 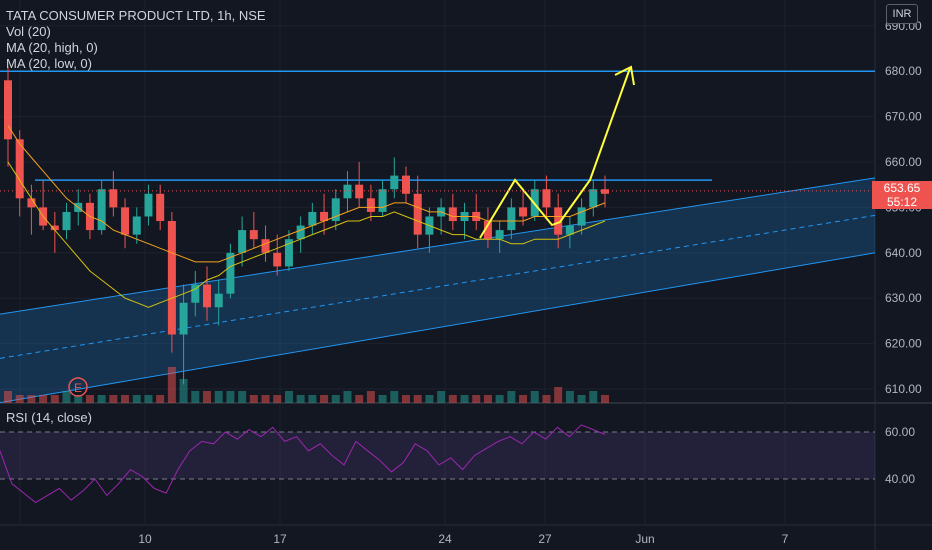 What do you see at coordinates (785, 539) in the screenshot?
I see `time-tick-label: 7` at bounding box center [785, 539].